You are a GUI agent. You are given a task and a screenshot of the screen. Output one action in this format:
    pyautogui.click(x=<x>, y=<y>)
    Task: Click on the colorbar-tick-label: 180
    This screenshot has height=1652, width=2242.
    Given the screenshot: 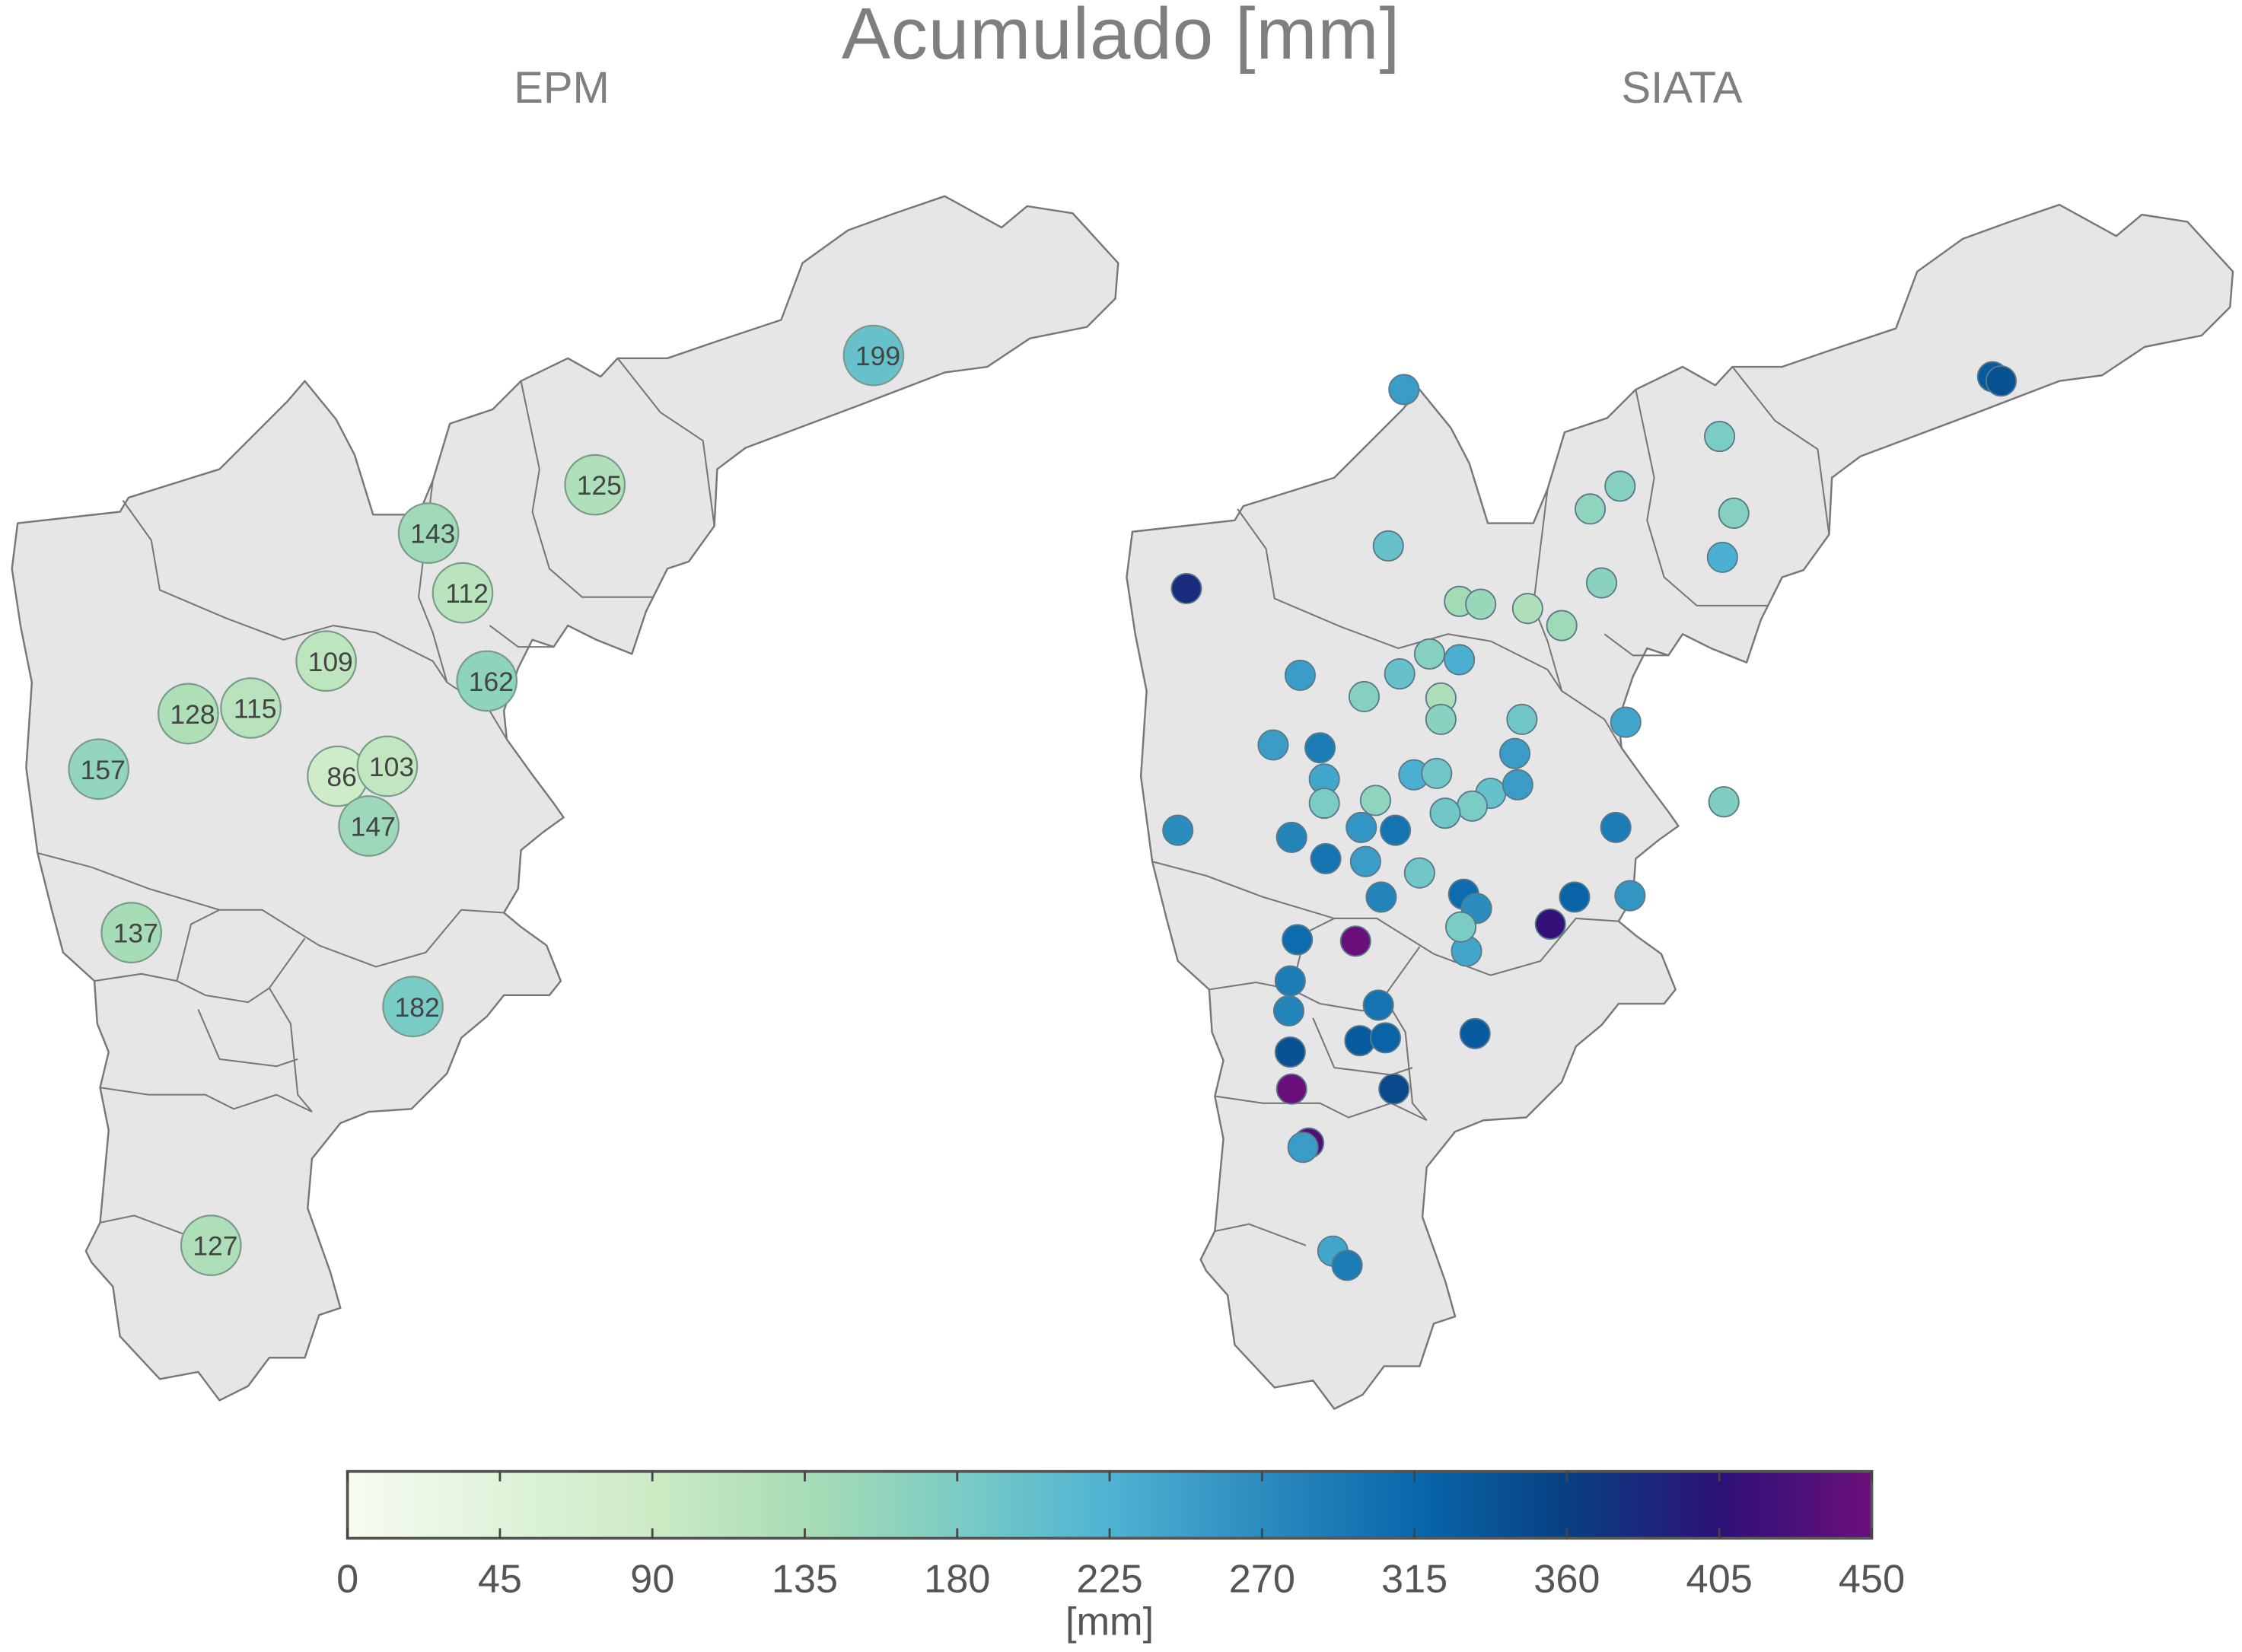 What is the action you would take?
    pyautogui.click(x=957, y=1580)
    